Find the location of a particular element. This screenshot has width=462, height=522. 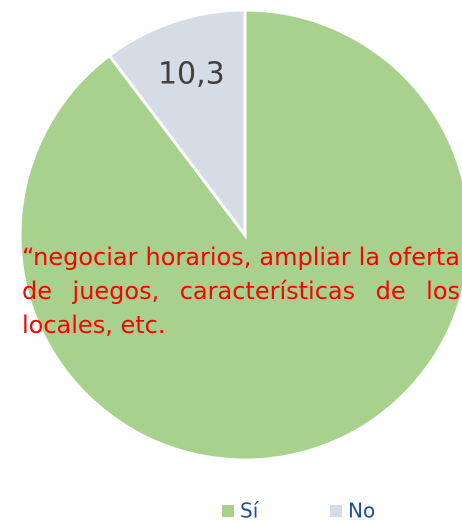

pie-slice is located at coordinates (177, 124).